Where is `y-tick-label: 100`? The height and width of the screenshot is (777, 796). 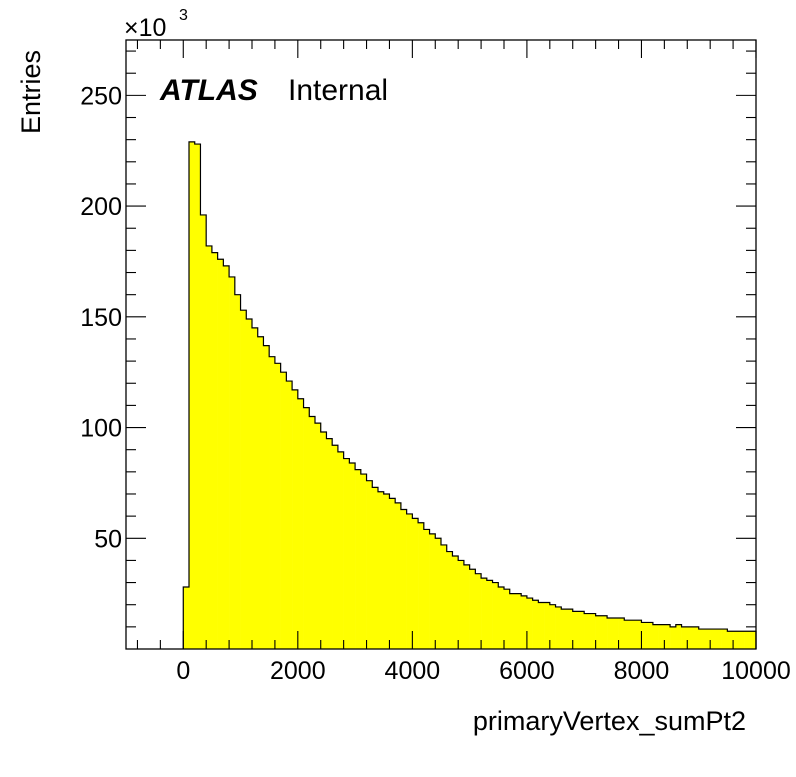
y-tick-label: 100 is located at coordinates (101, 429).